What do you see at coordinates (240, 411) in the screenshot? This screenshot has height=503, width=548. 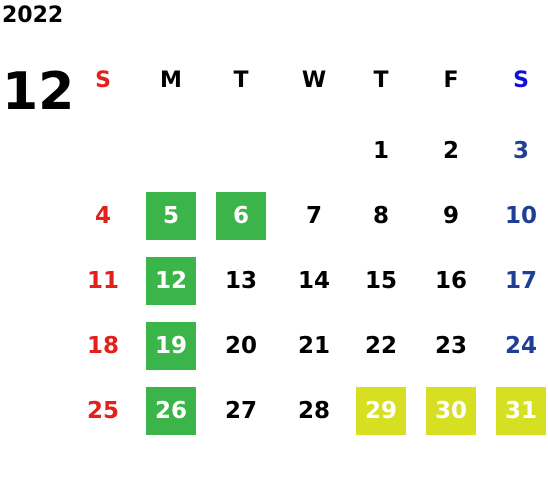 I see `day: 27` at bounding box center [240, 411].